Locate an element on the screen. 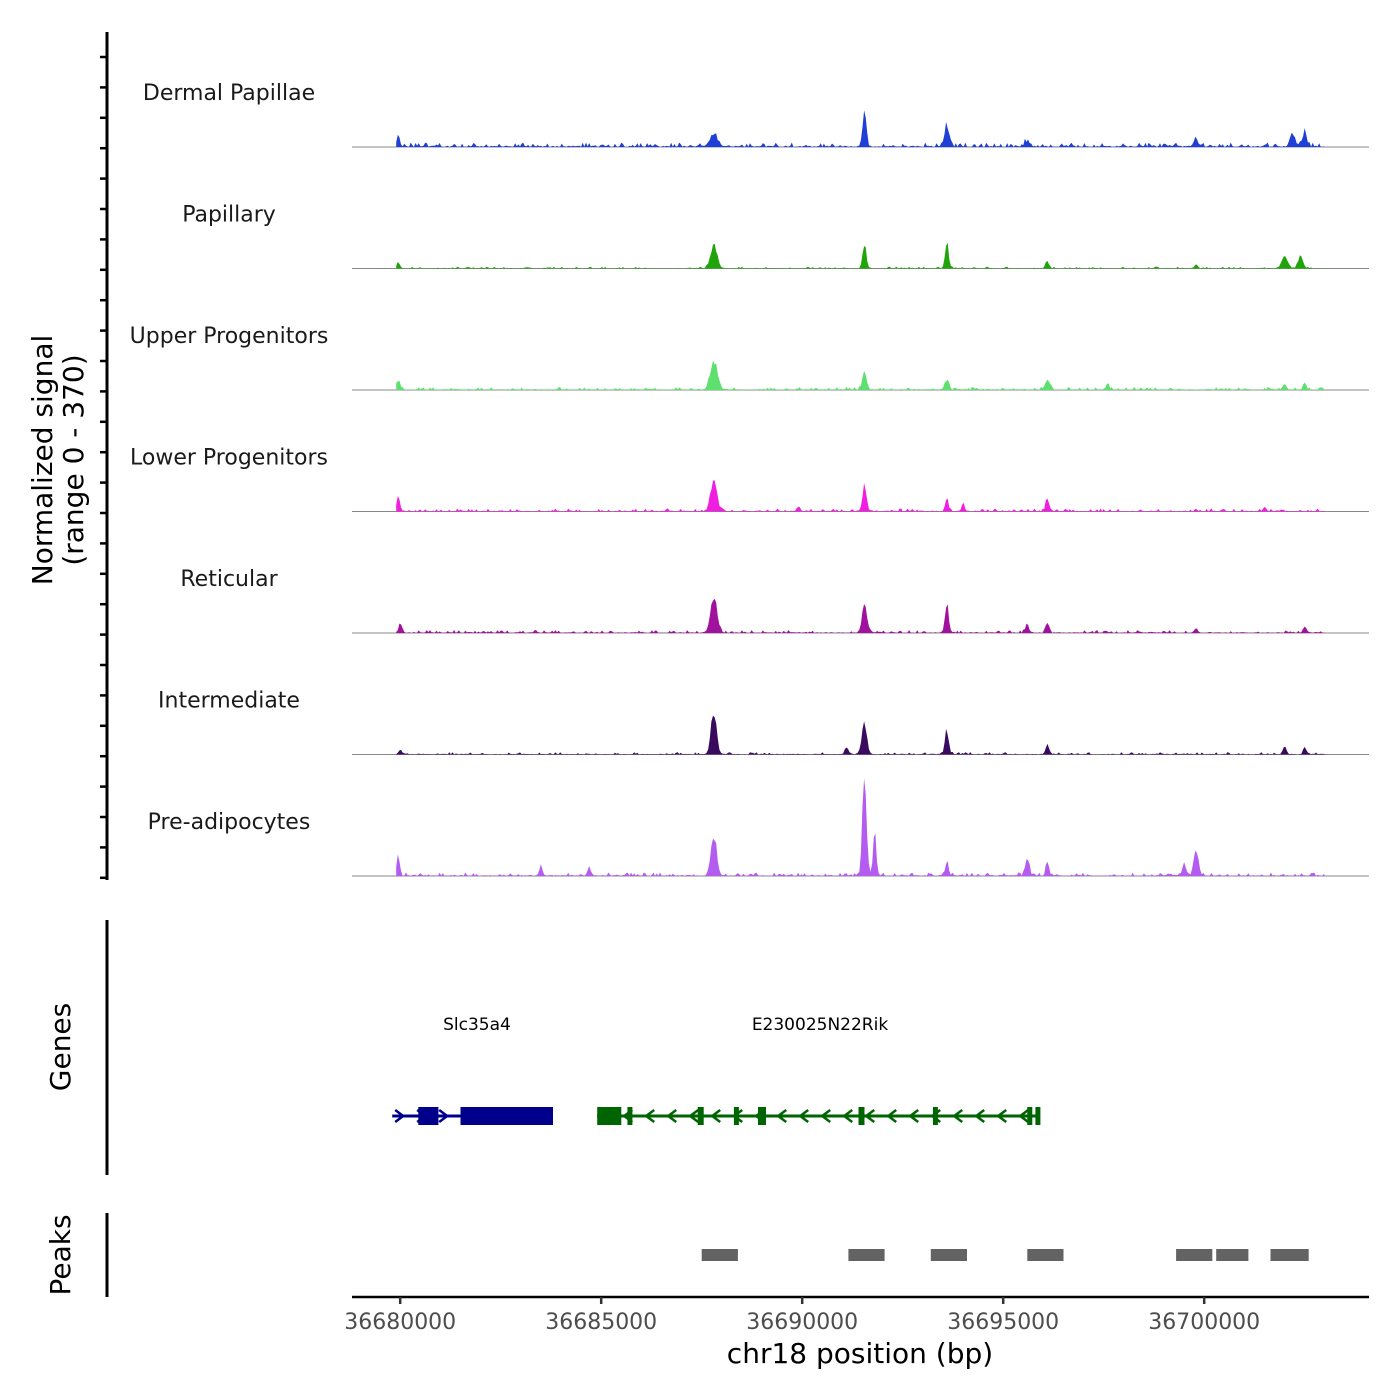 The height and width of the screenshot is (1400, 1400). track-papillary: Papillary is located at coordinates (775, 236).